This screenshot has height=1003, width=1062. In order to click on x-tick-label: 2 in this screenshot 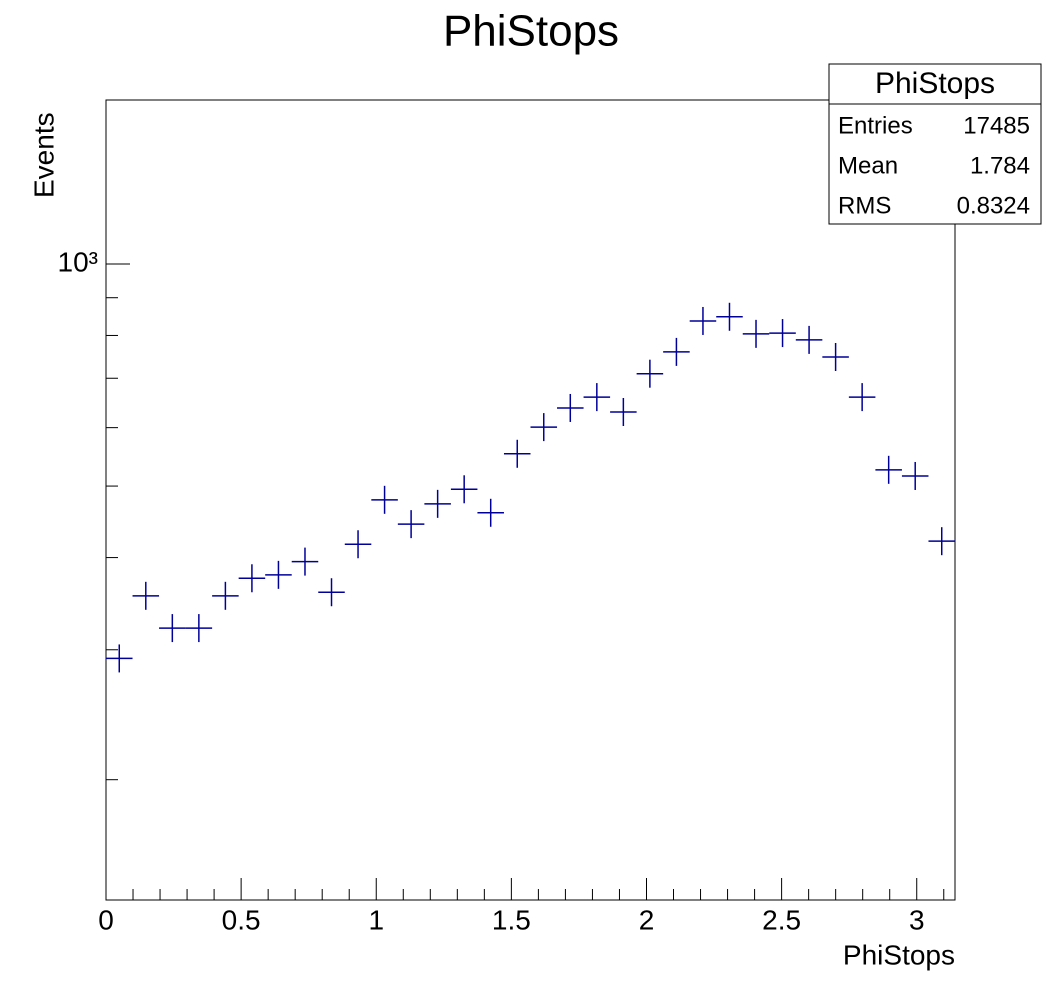, I will do `click(647, 919)`.